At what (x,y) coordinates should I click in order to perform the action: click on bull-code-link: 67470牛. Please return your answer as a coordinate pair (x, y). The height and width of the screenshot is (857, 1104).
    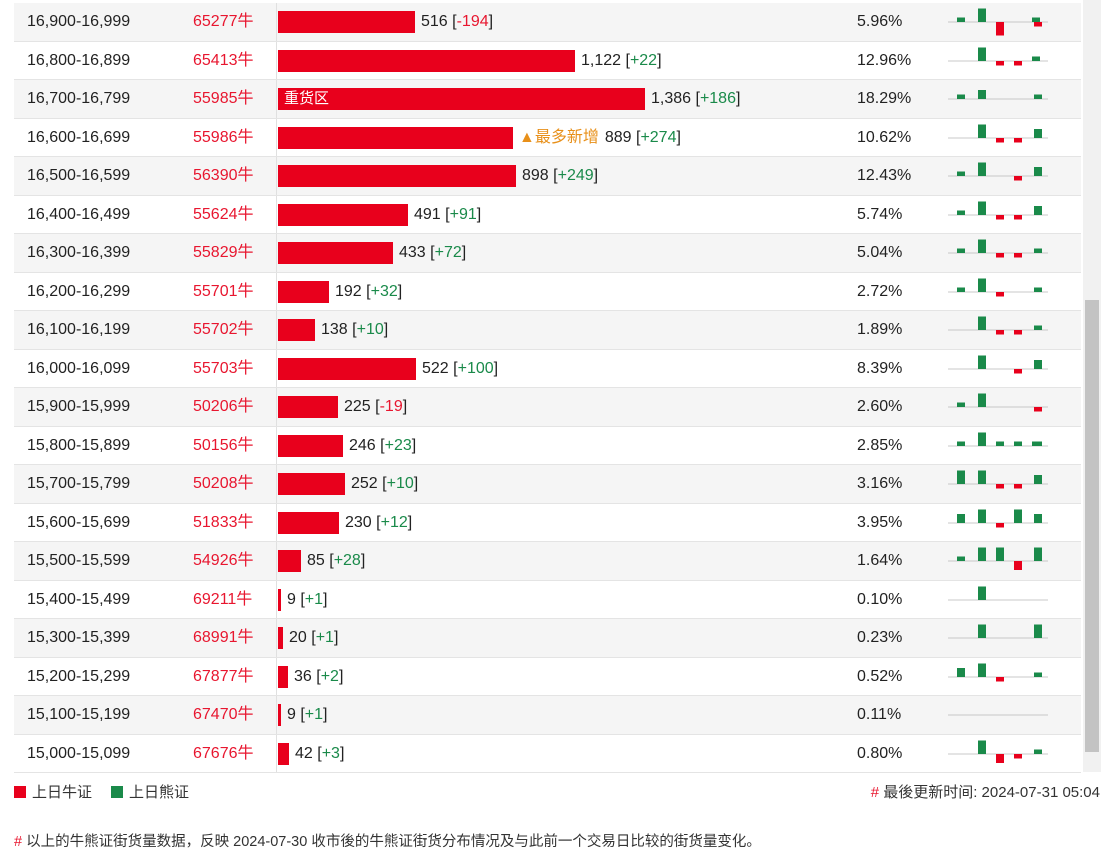
    Looking at the image, I should click on (223, 714).